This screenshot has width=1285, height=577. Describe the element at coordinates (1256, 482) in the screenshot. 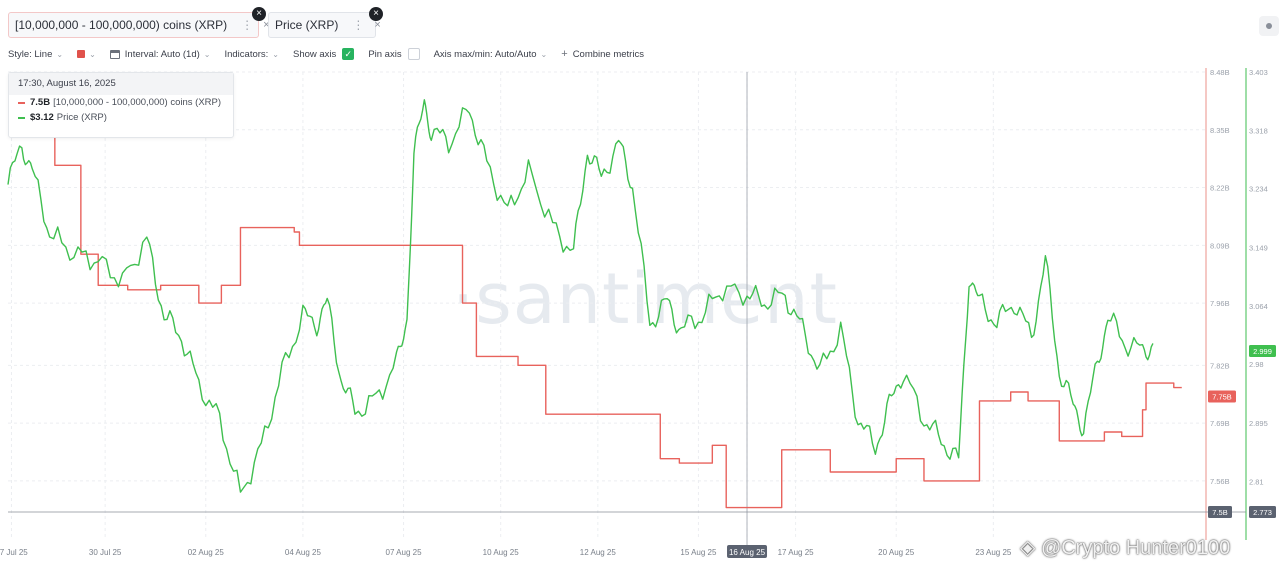

I see `right-axis-tick-label: 2.81` at that location.